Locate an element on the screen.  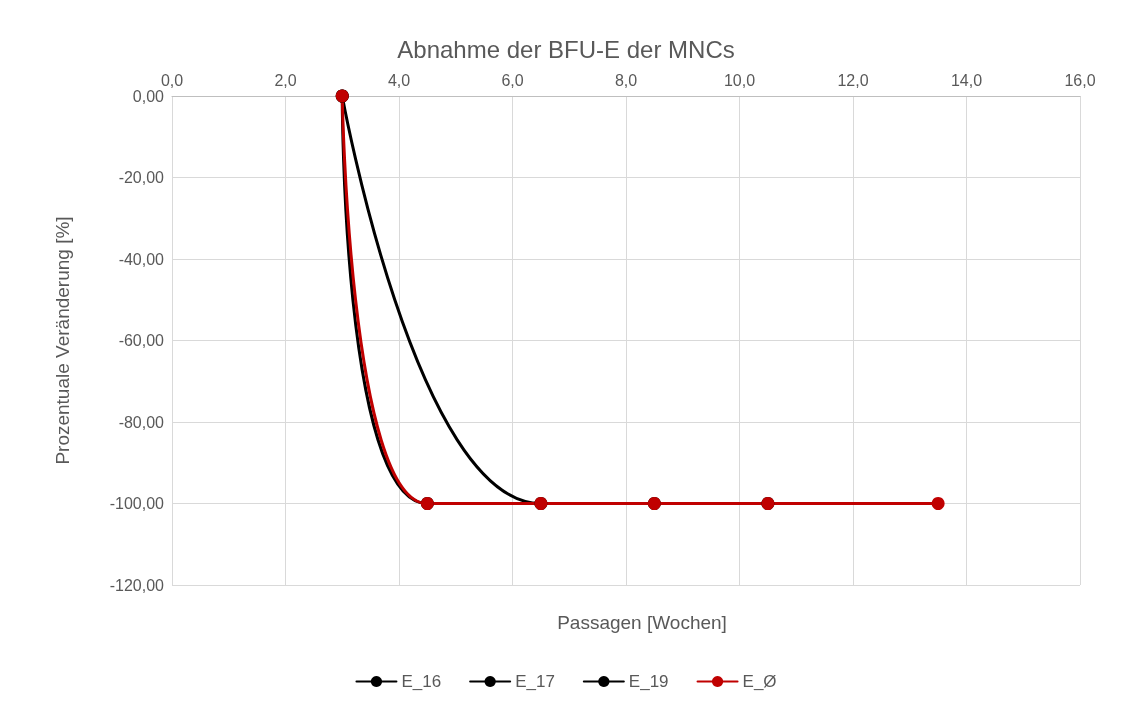
y-tick-label: 0,00 is located at coordinates (148, 96).